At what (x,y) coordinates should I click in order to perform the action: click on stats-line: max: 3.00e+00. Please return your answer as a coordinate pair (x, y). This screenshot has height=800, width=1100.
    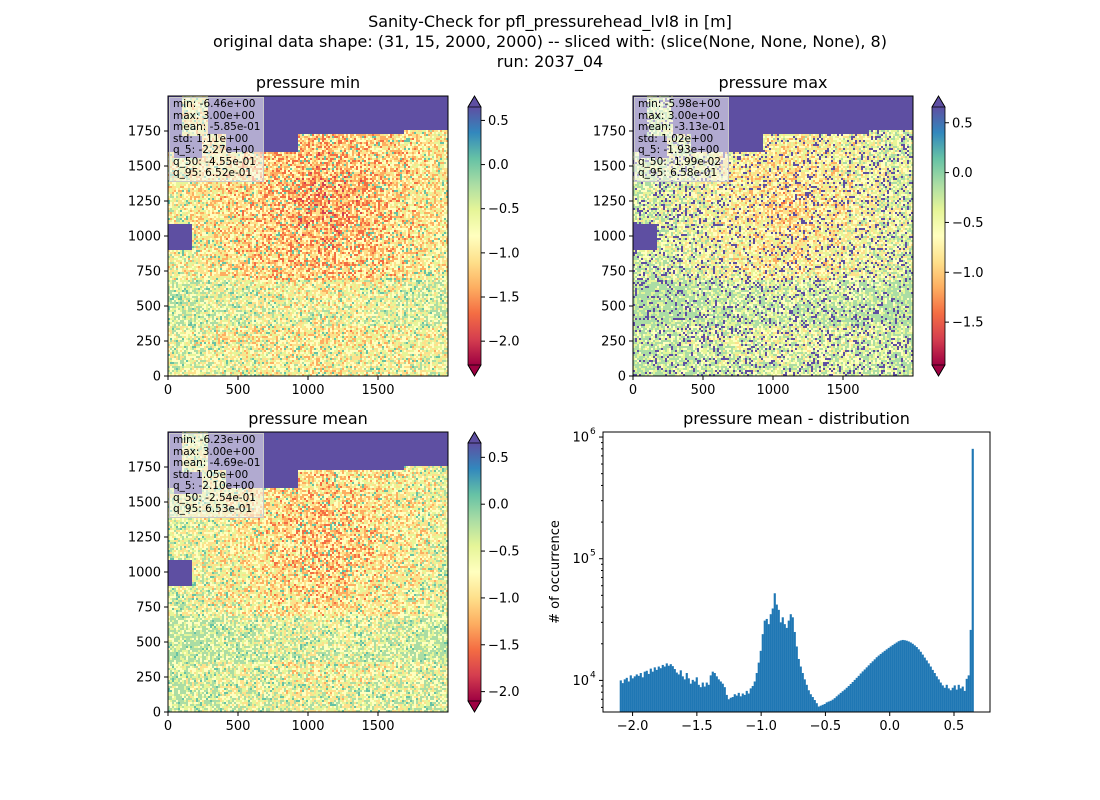
    Looking at the image, I should click on (214, 115).